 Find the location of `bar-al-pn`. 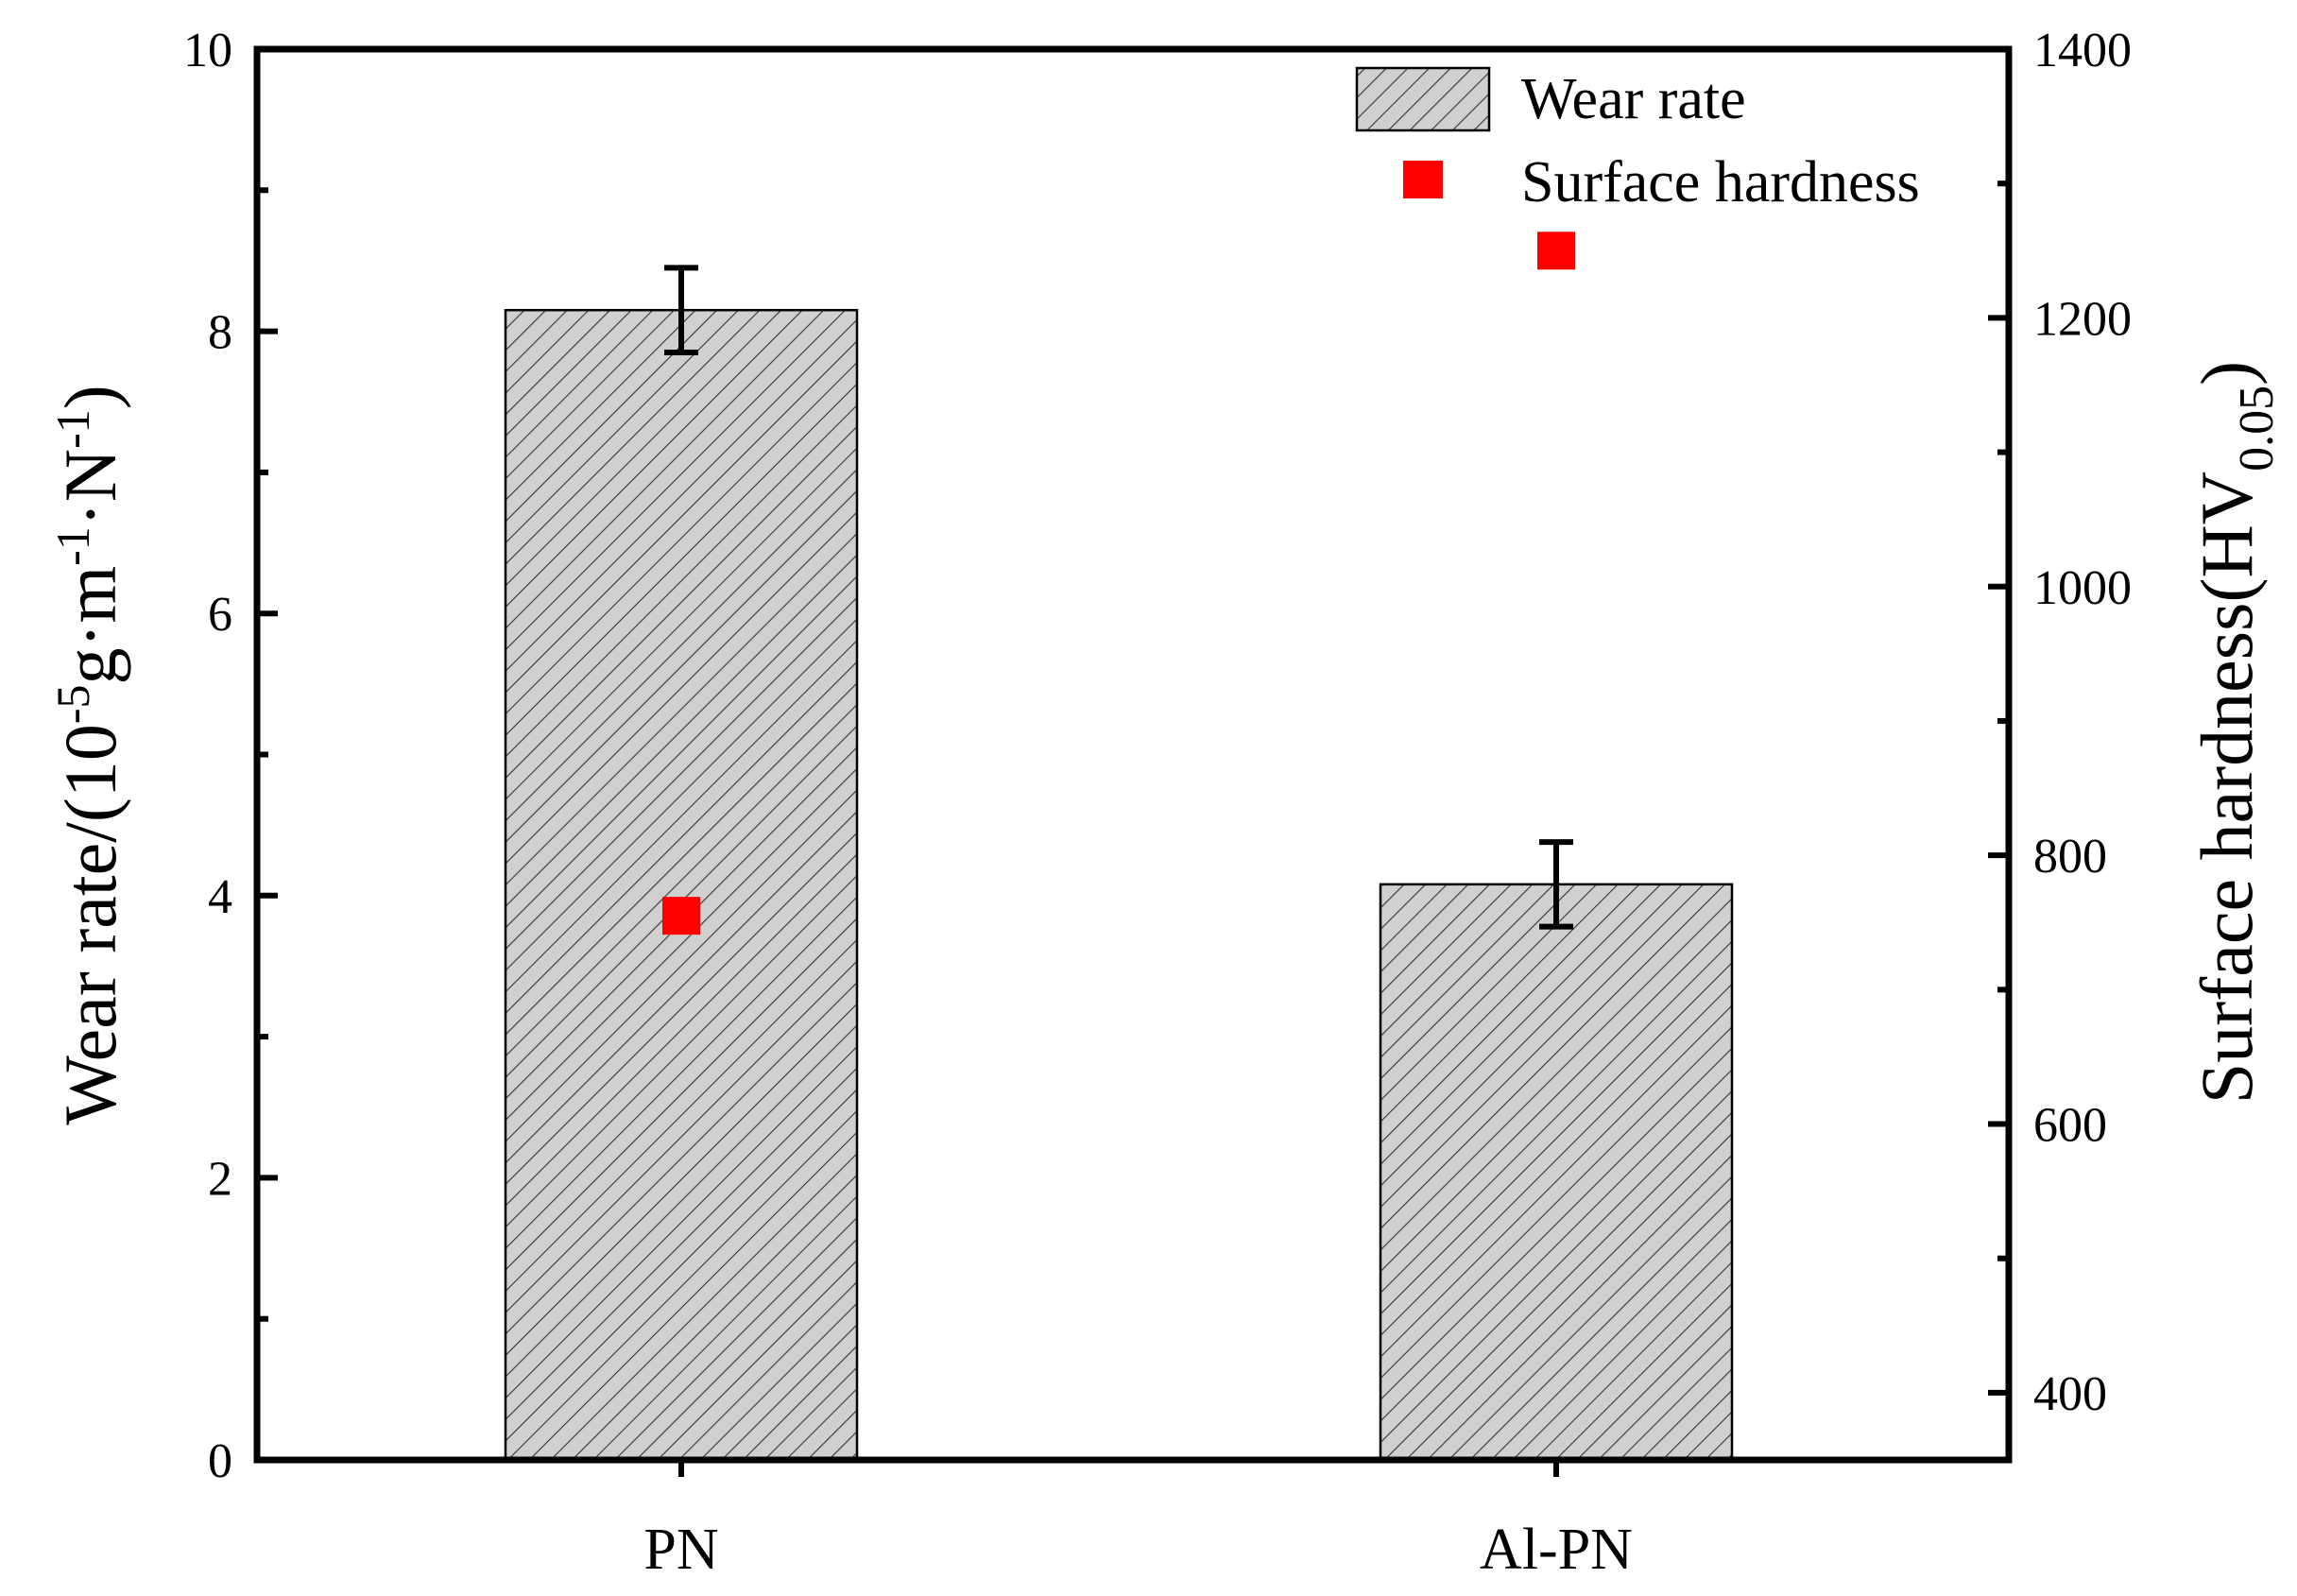

bar-al-pn is located at coordinates (1556, 1172).